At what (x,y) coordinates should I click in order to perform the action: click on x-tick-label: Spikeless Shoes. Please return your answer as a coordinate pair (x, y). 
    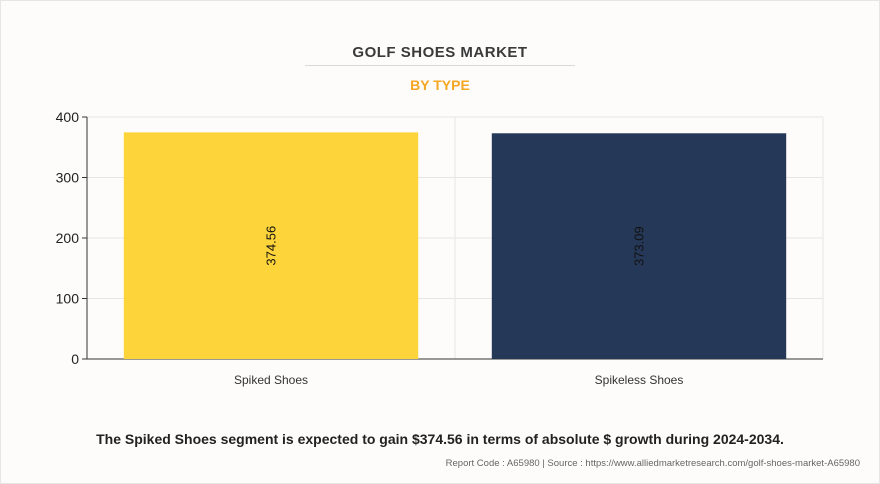
    Looking at the image, I should click on (639, 380).